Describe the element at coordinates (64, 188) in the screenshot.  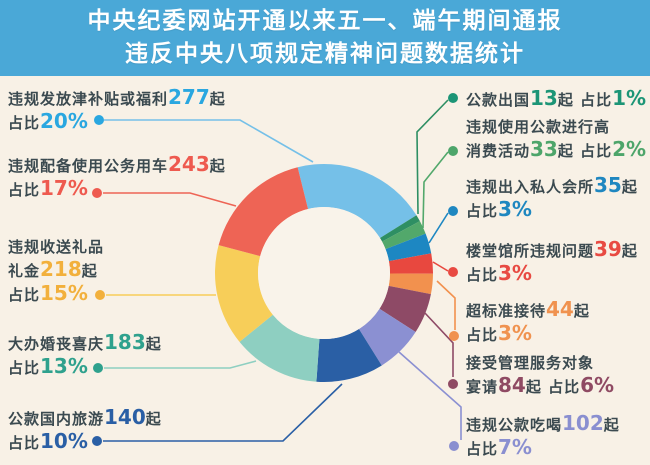
I see `callout-value: 17%` at that location.